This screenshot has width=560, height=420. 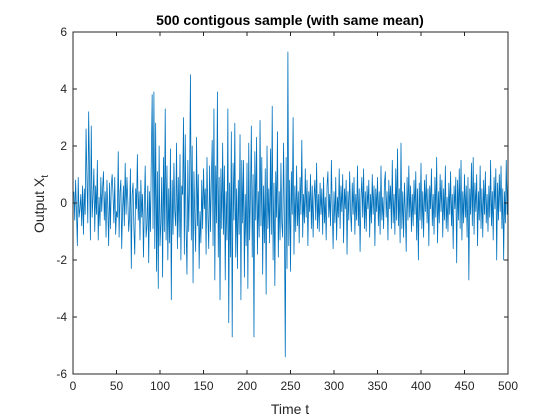 I want to click on x-tick-label: 350, so click(x=377, y=386).